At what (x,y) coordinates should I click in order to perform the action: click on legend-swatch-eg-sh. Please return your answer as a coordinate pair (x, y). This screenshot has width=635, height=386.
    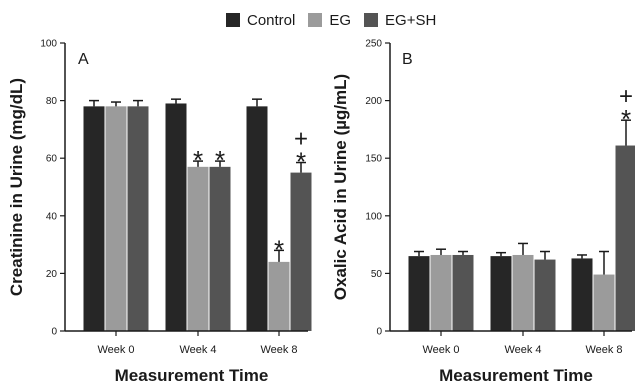
    Looking at the image, I should click on (371, 20).